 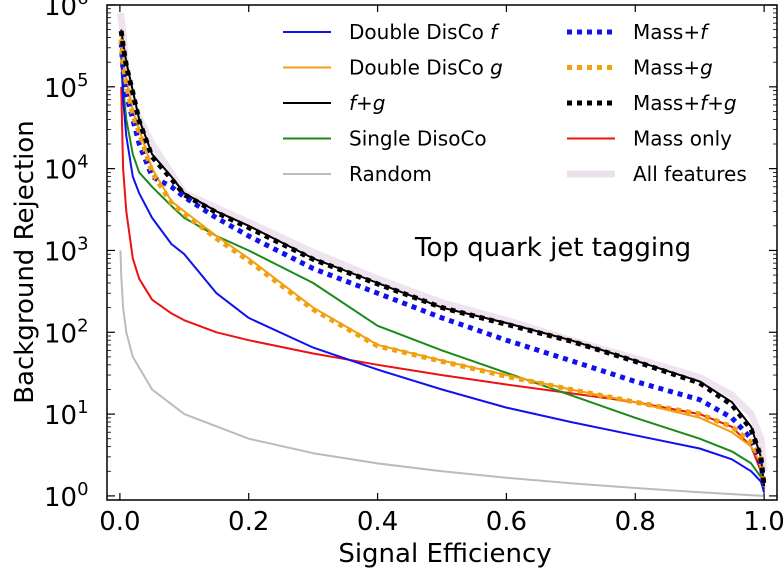 I want to click on x-tick-label: 0.0, so click(x=119, y=522).